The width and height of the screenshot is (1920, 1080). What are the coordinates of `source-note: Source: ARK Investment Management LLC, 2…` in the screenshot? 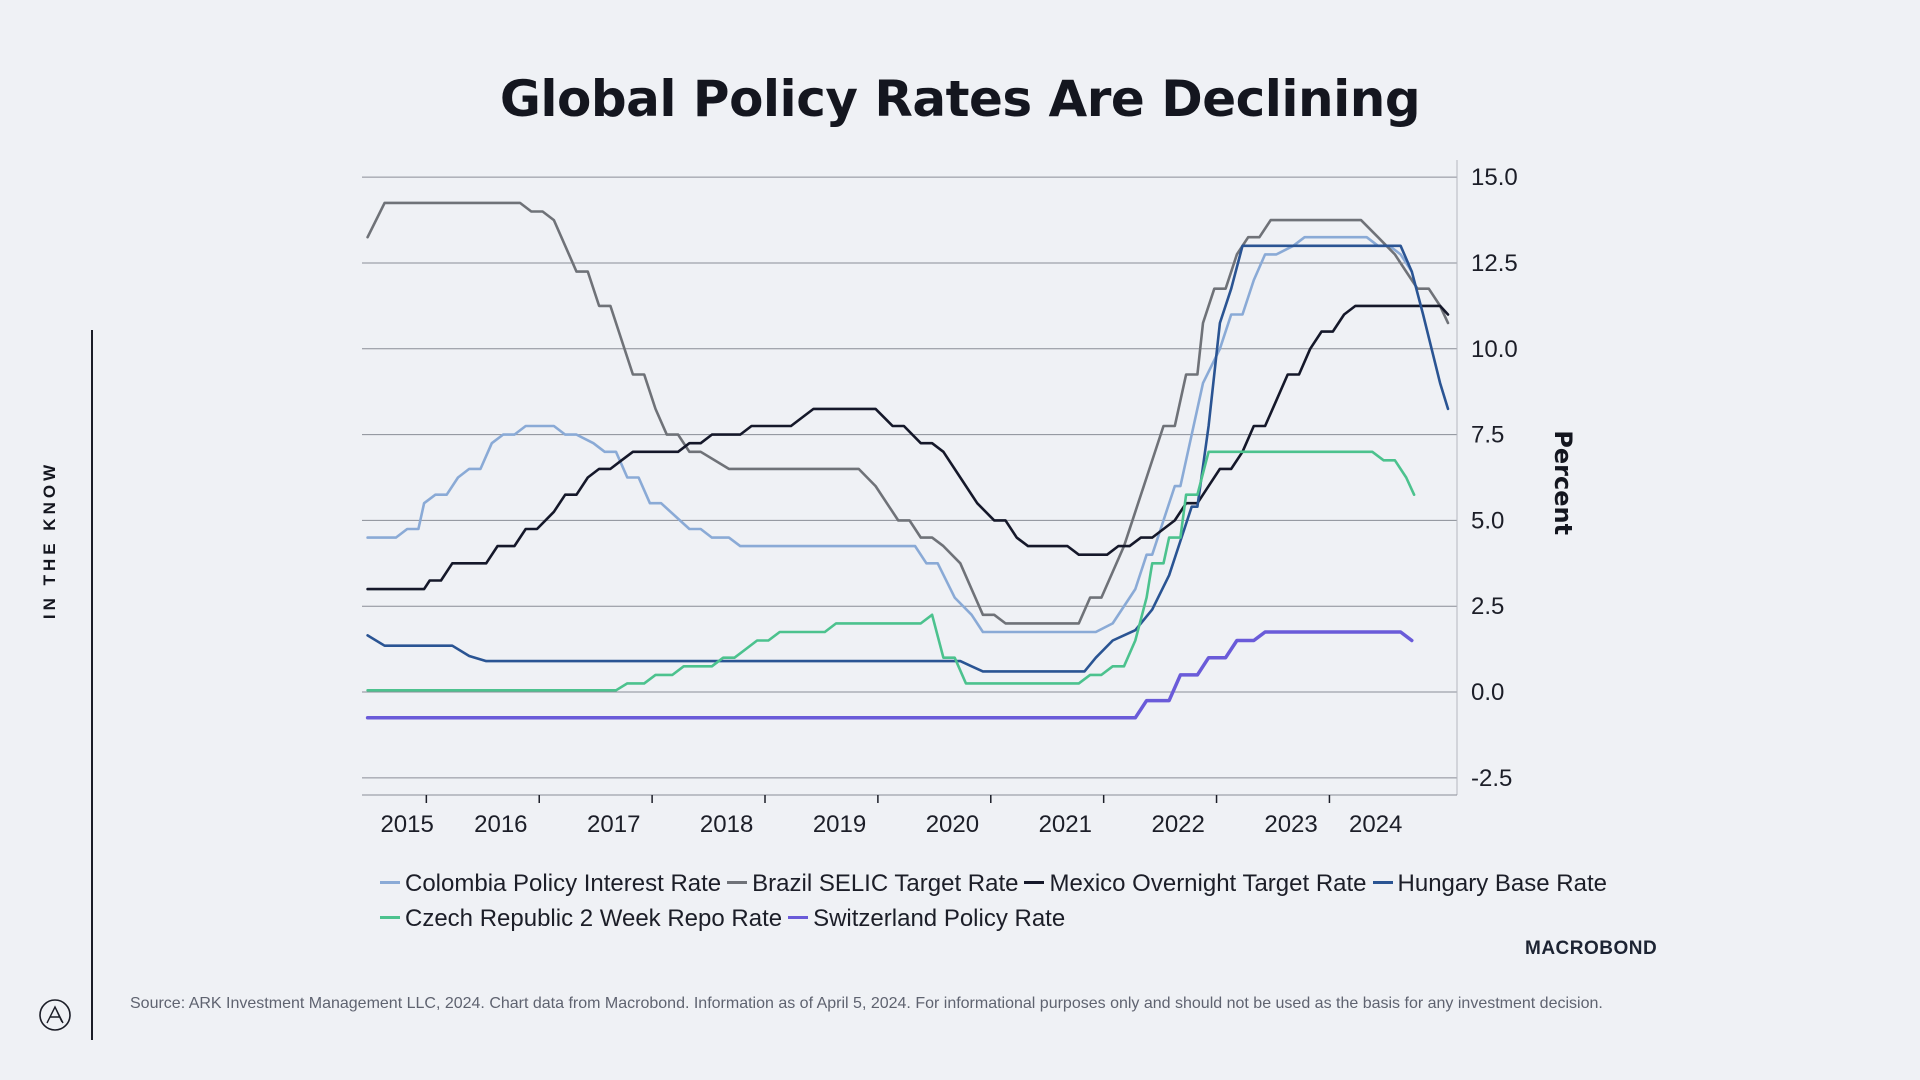 It's located at (866, 1003).